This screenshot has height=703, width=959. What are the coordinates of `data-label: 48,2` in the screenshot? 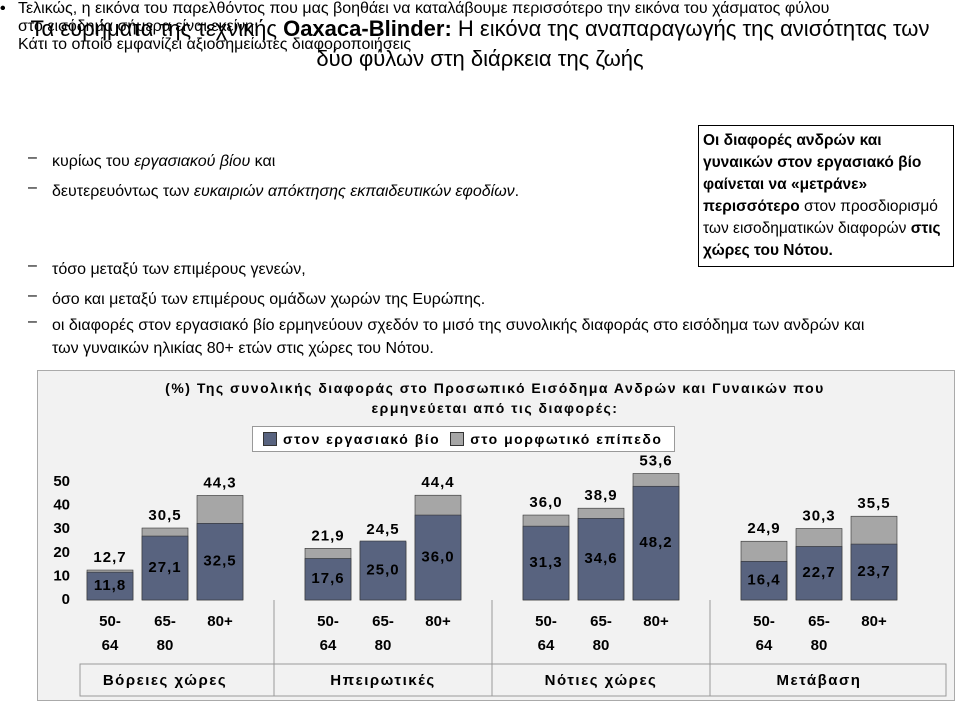 It's located at (655, 542).